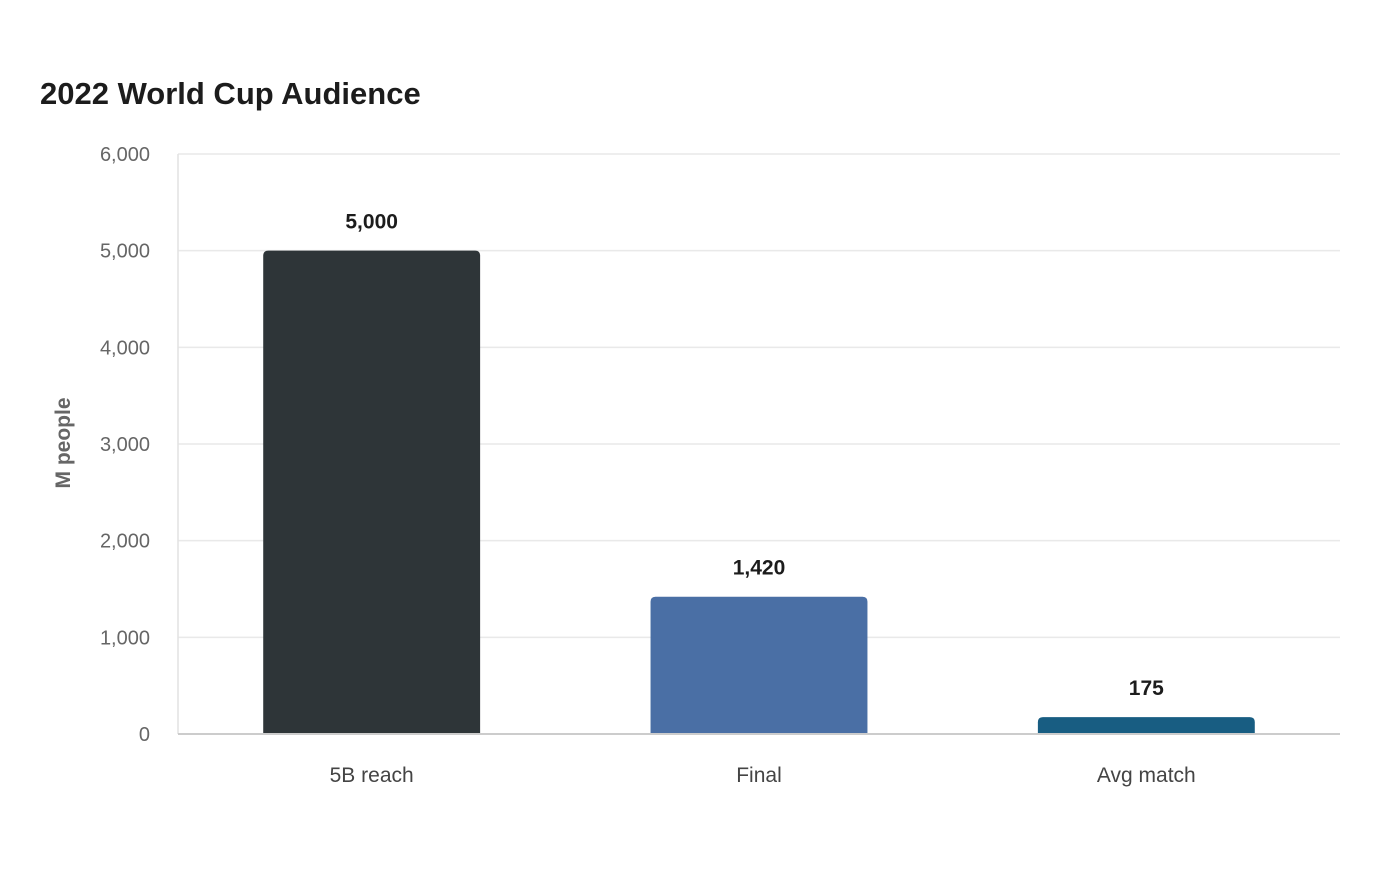 Image resolution: width=1400 pixels, height=880 pixels. Describe the element at coordinates (125, 155) in the screenshot. I see `y-tick-label: 6,000` at that location.